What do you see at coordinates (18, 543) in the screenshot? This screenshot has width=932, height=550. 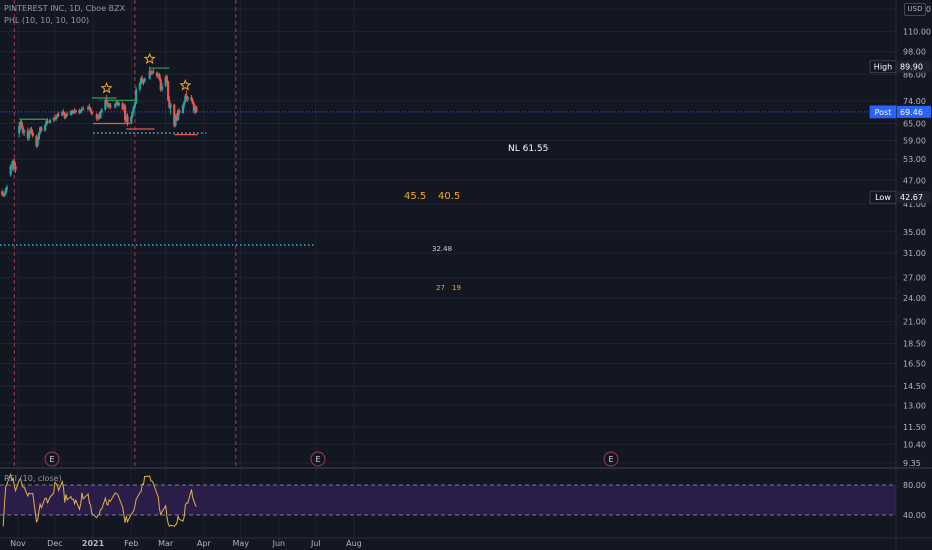 I see `x-tick-label: Nov` at bounding box center [18, 543].